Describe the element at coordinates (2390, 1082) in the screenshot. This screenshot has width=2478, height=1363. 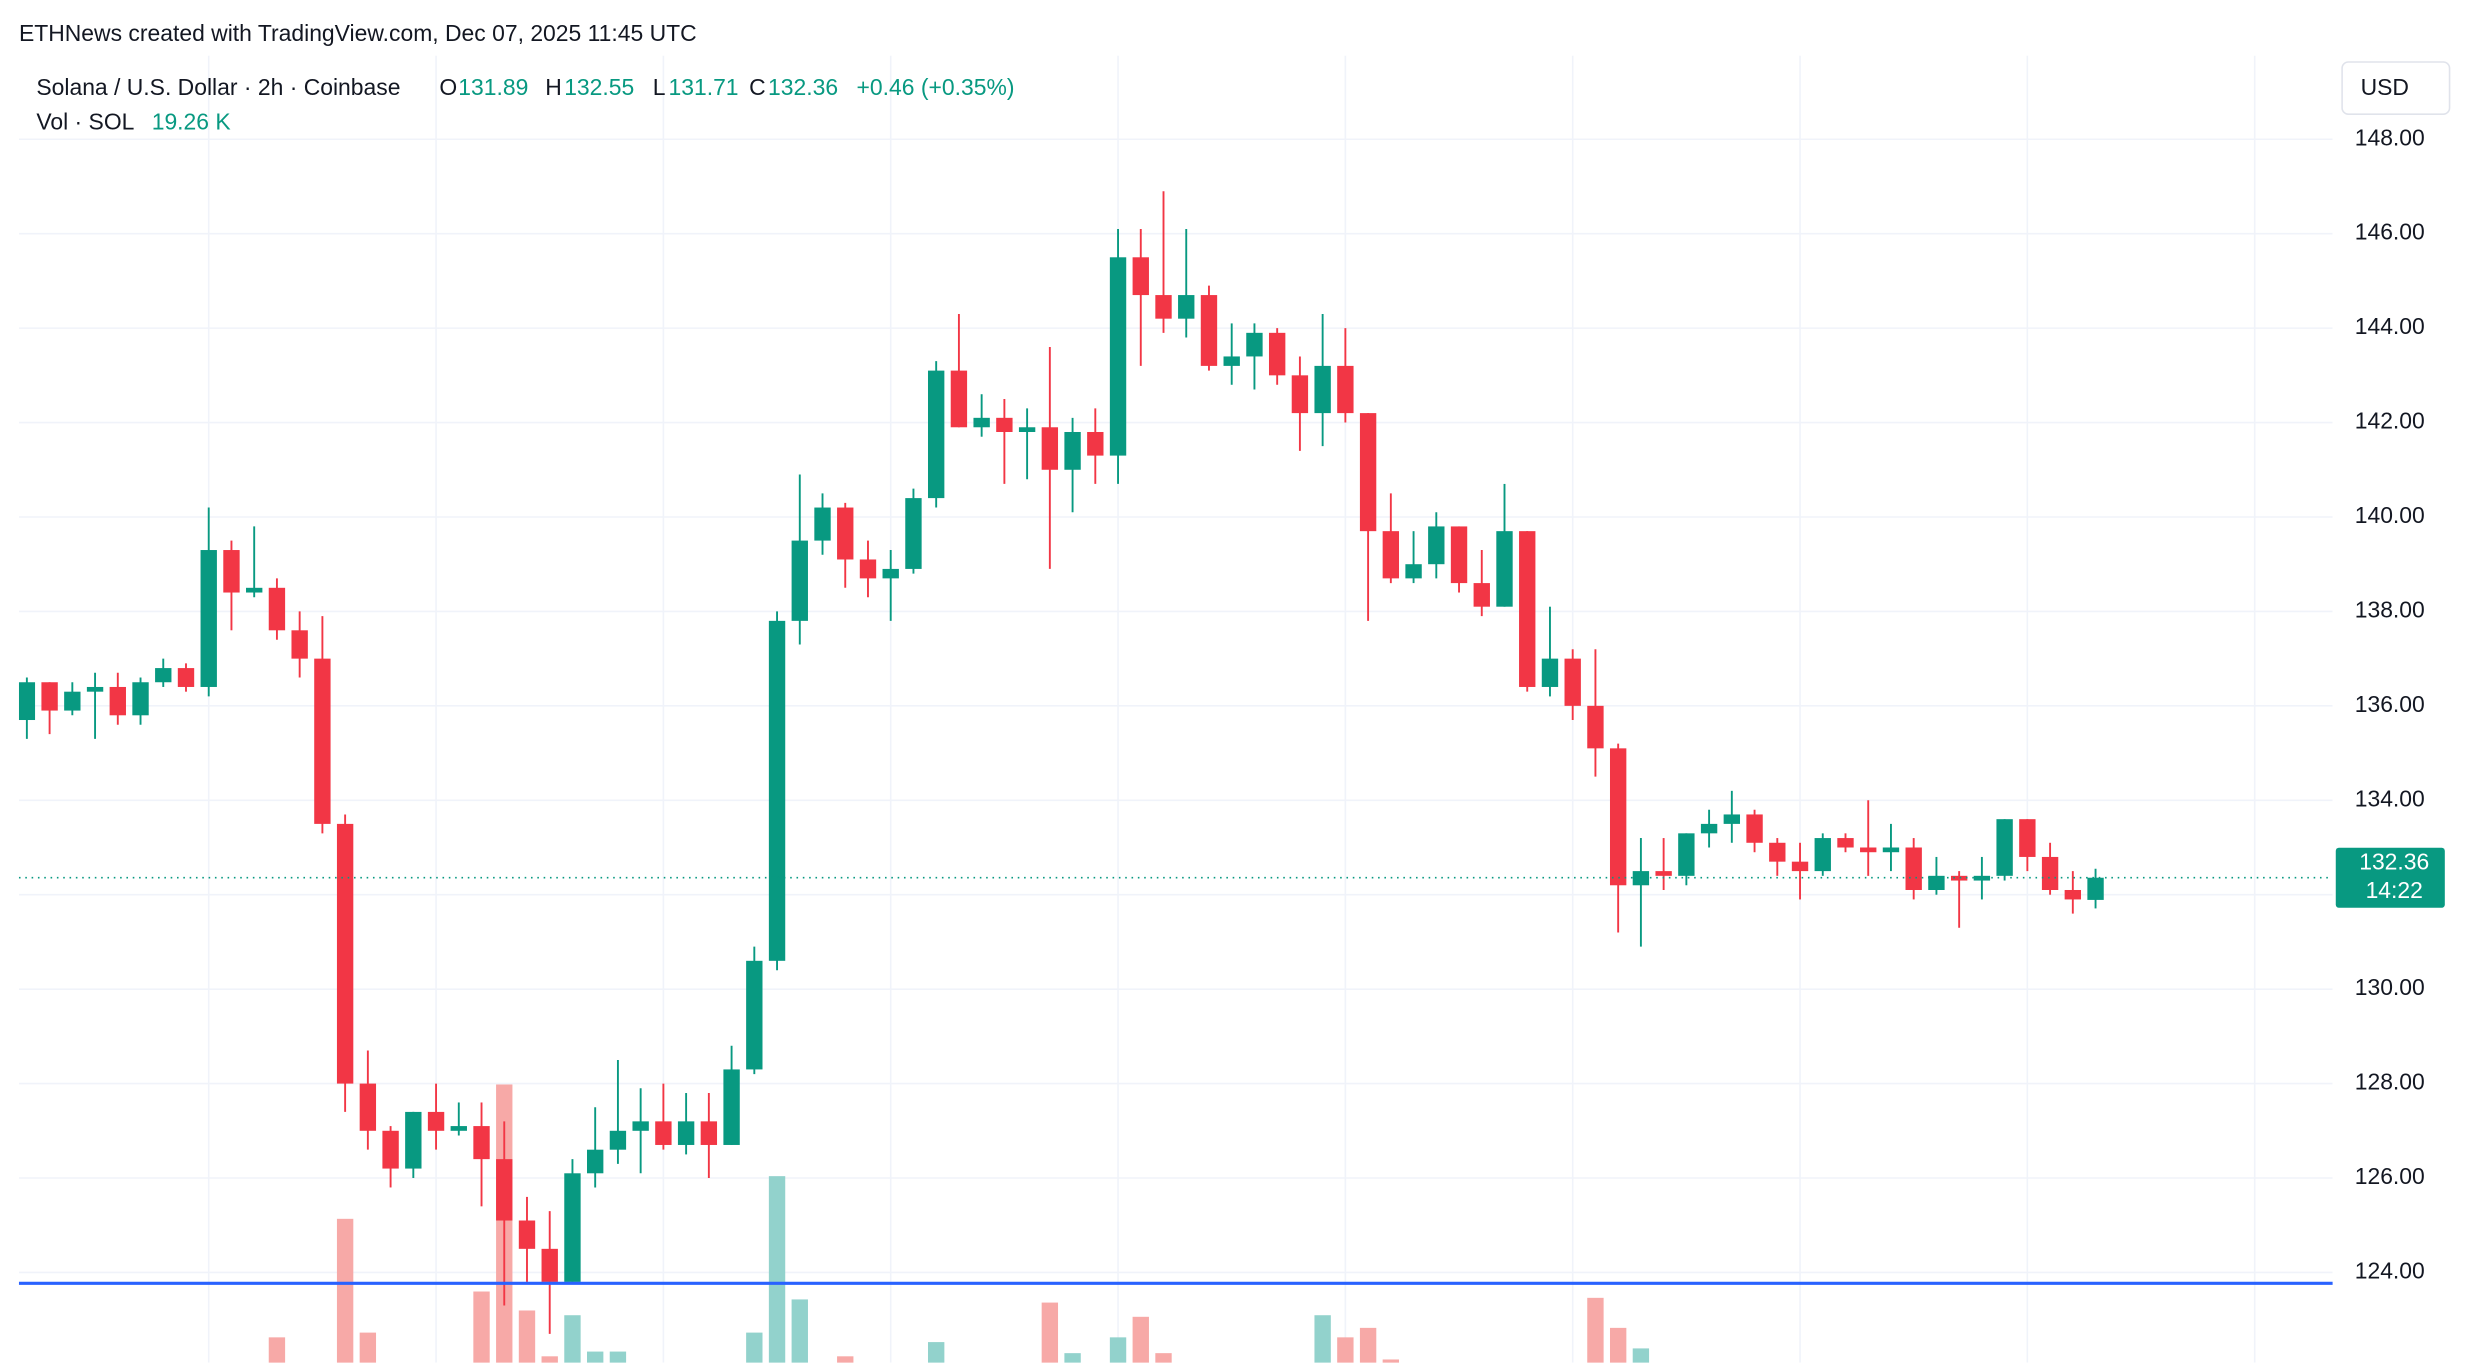
I see `y-tick-label: 128.00` at that location.